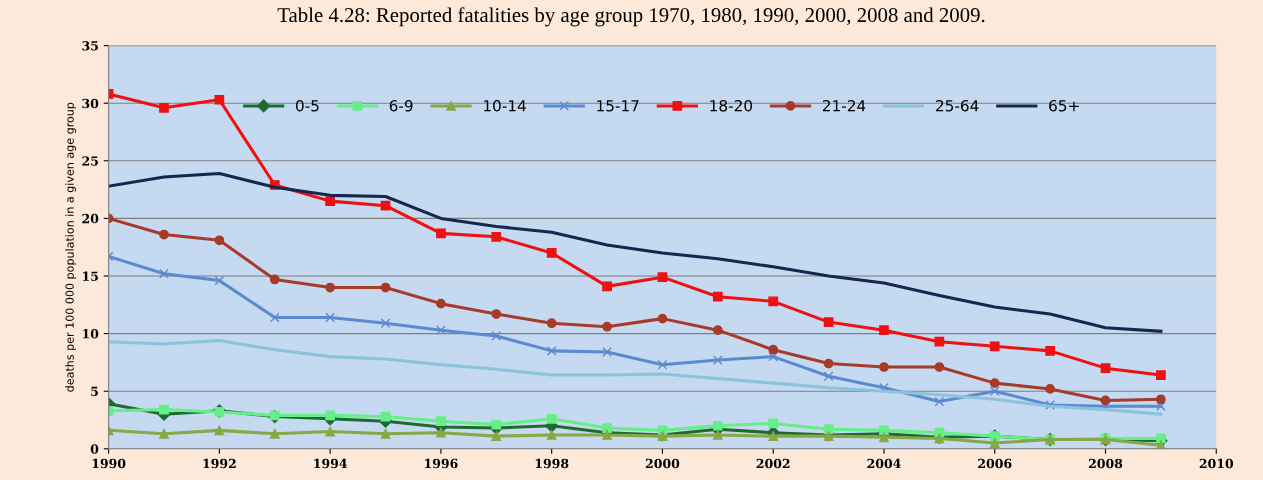 This screenshot has width=1263, height=480. What do you see at coordinates (331, 463) in the screenshot?
I see `x-tick-label: 1994` at bounding box center [331, 463].